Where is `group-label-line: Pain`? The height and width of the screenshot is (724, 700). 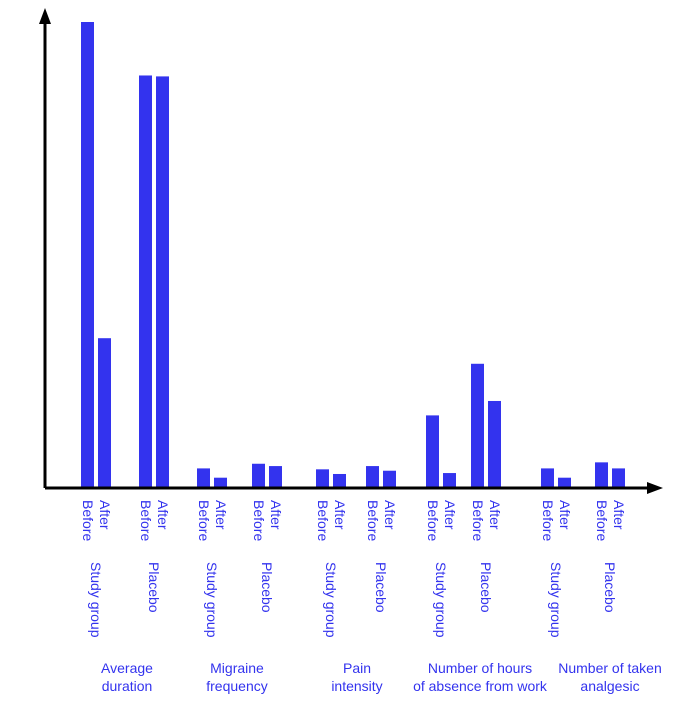
group-label-line: Pain is located at coordinates (357, 668).